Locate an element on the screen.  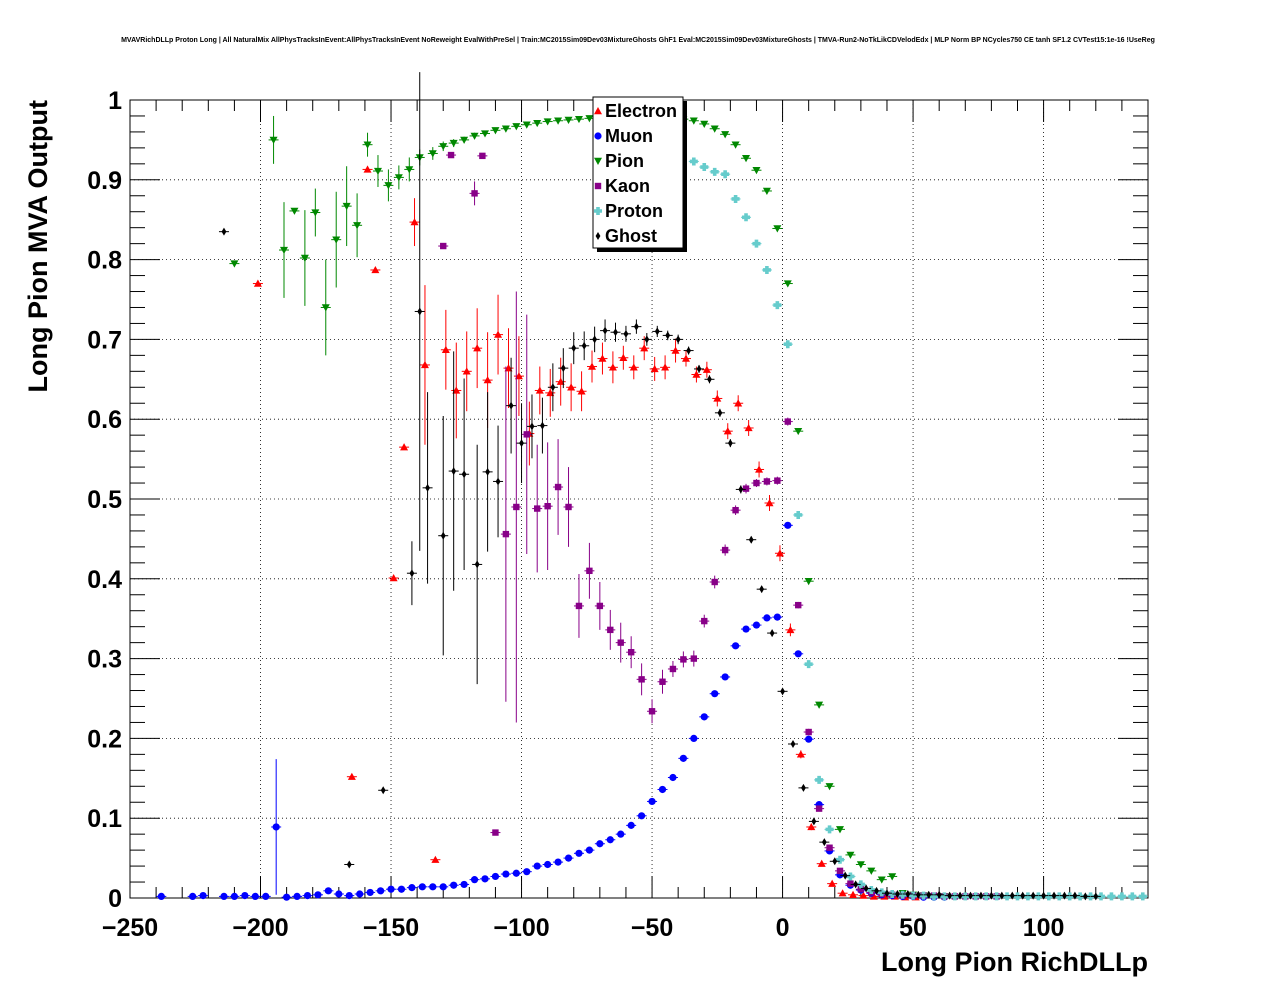
legend-label: Proton is located at coordinates (634, 211).